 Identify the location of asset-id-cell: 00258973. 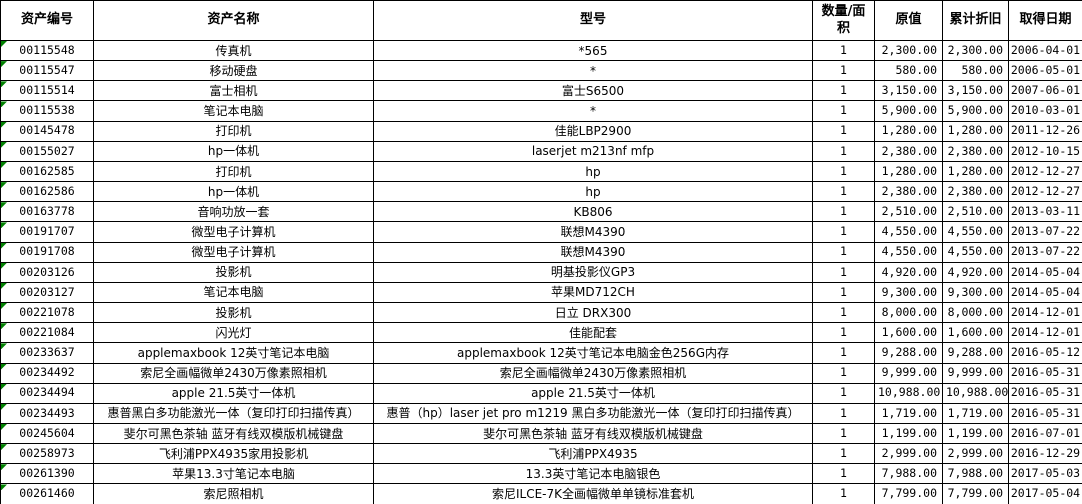
(47, 454).